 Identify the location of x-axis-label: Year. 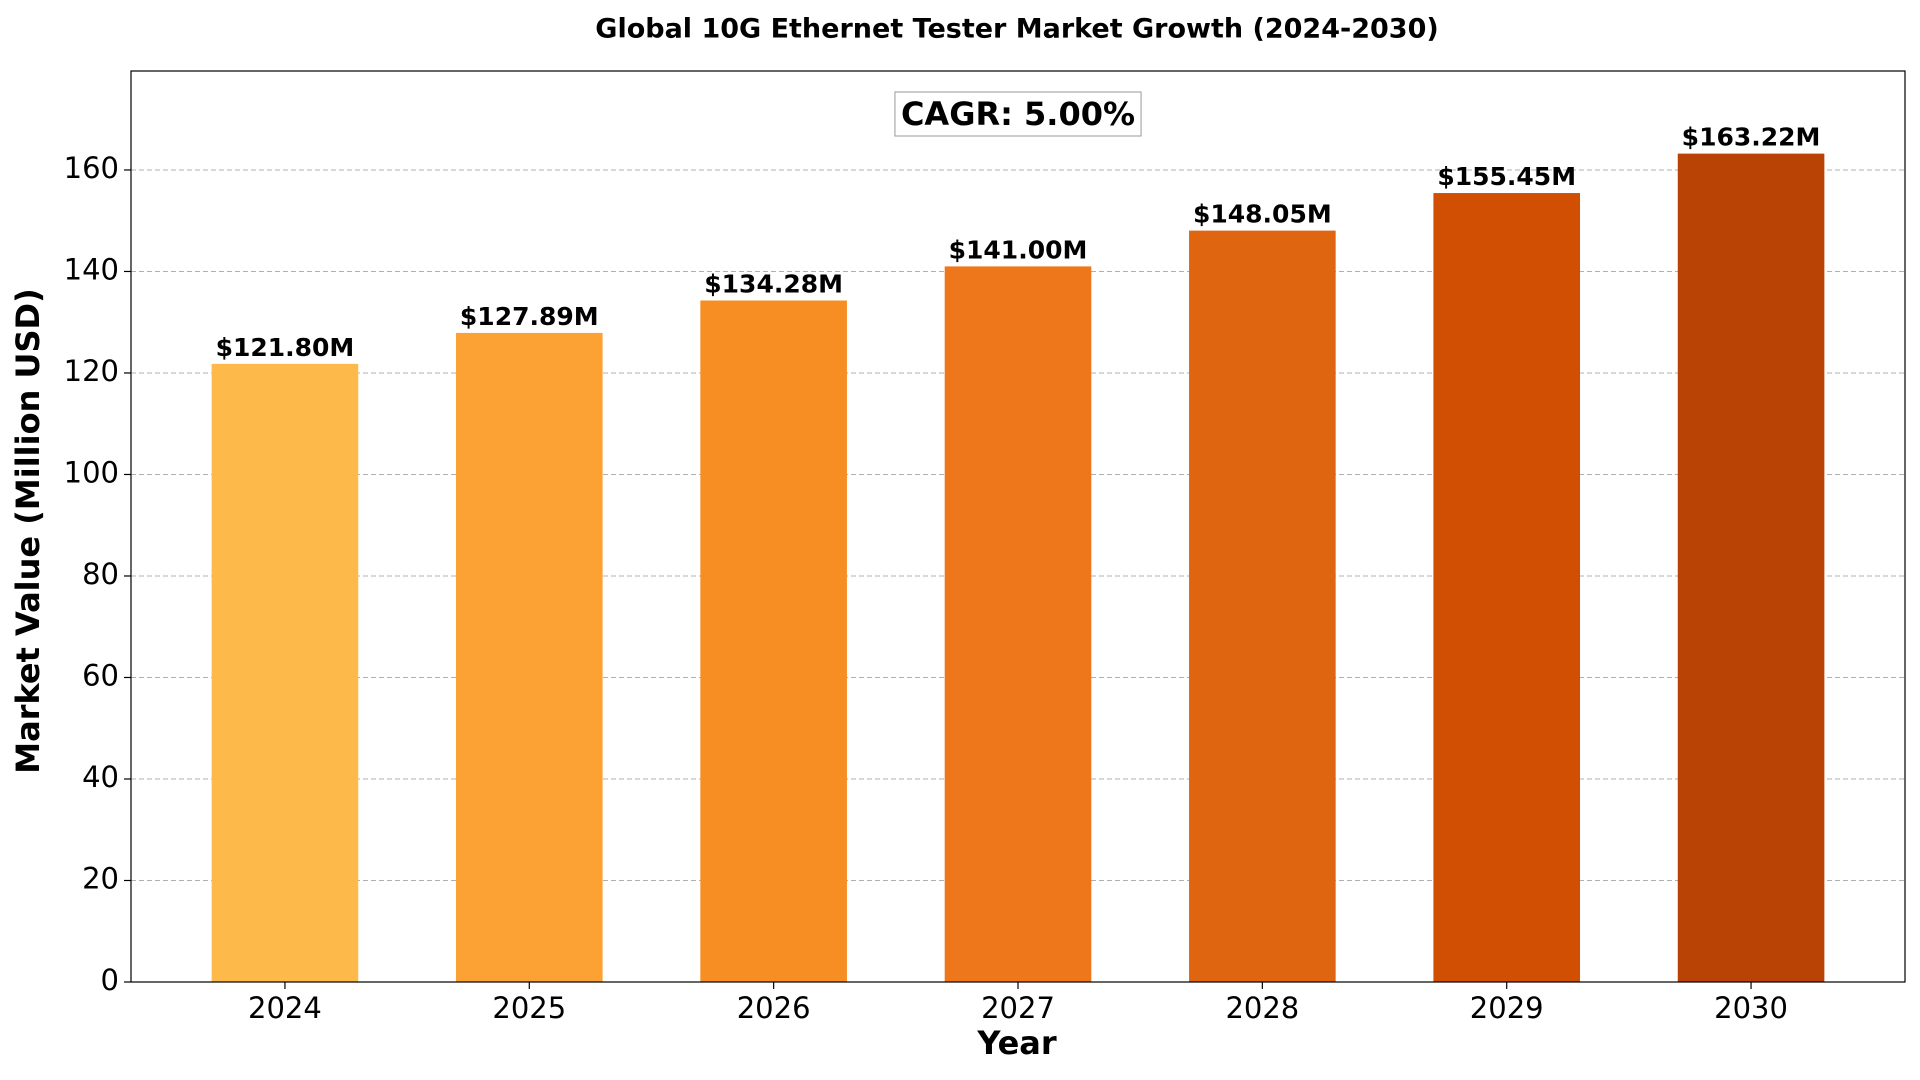
(1016, 1043).